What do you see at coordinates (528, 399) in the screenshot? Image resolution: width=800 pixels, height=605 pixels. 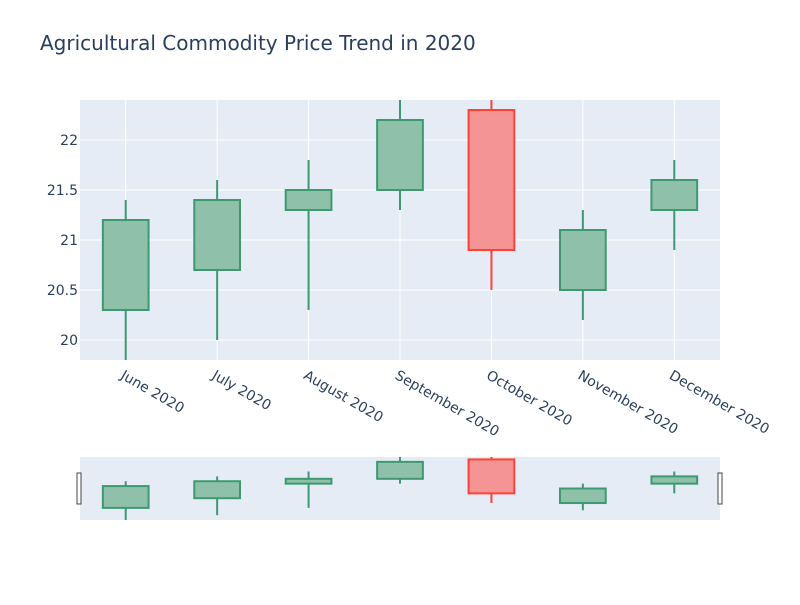 I see `x-tick-label: October 2020` at bounding box center [528, 399].